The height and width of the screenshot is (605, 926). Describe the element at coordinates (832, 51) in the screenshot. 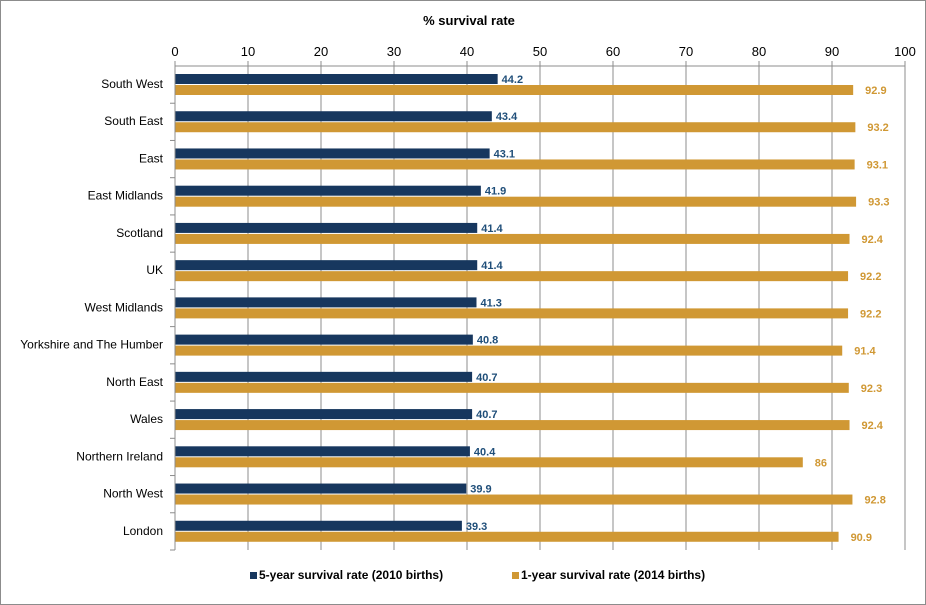

I see `x-tick-label: 90` at that location.